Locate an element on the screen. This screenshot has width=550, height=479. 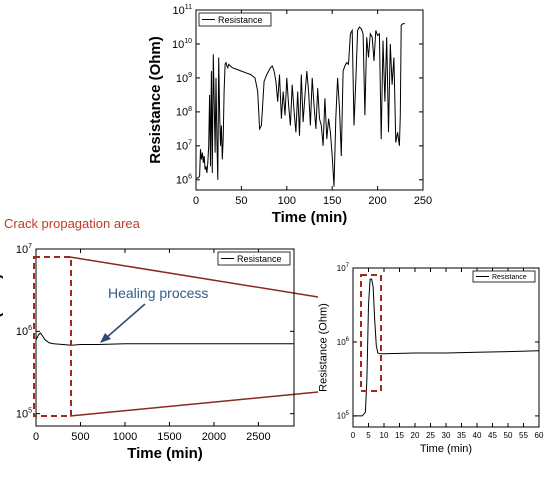
x-tick-label: 250 is located at coordinates (423, 201).